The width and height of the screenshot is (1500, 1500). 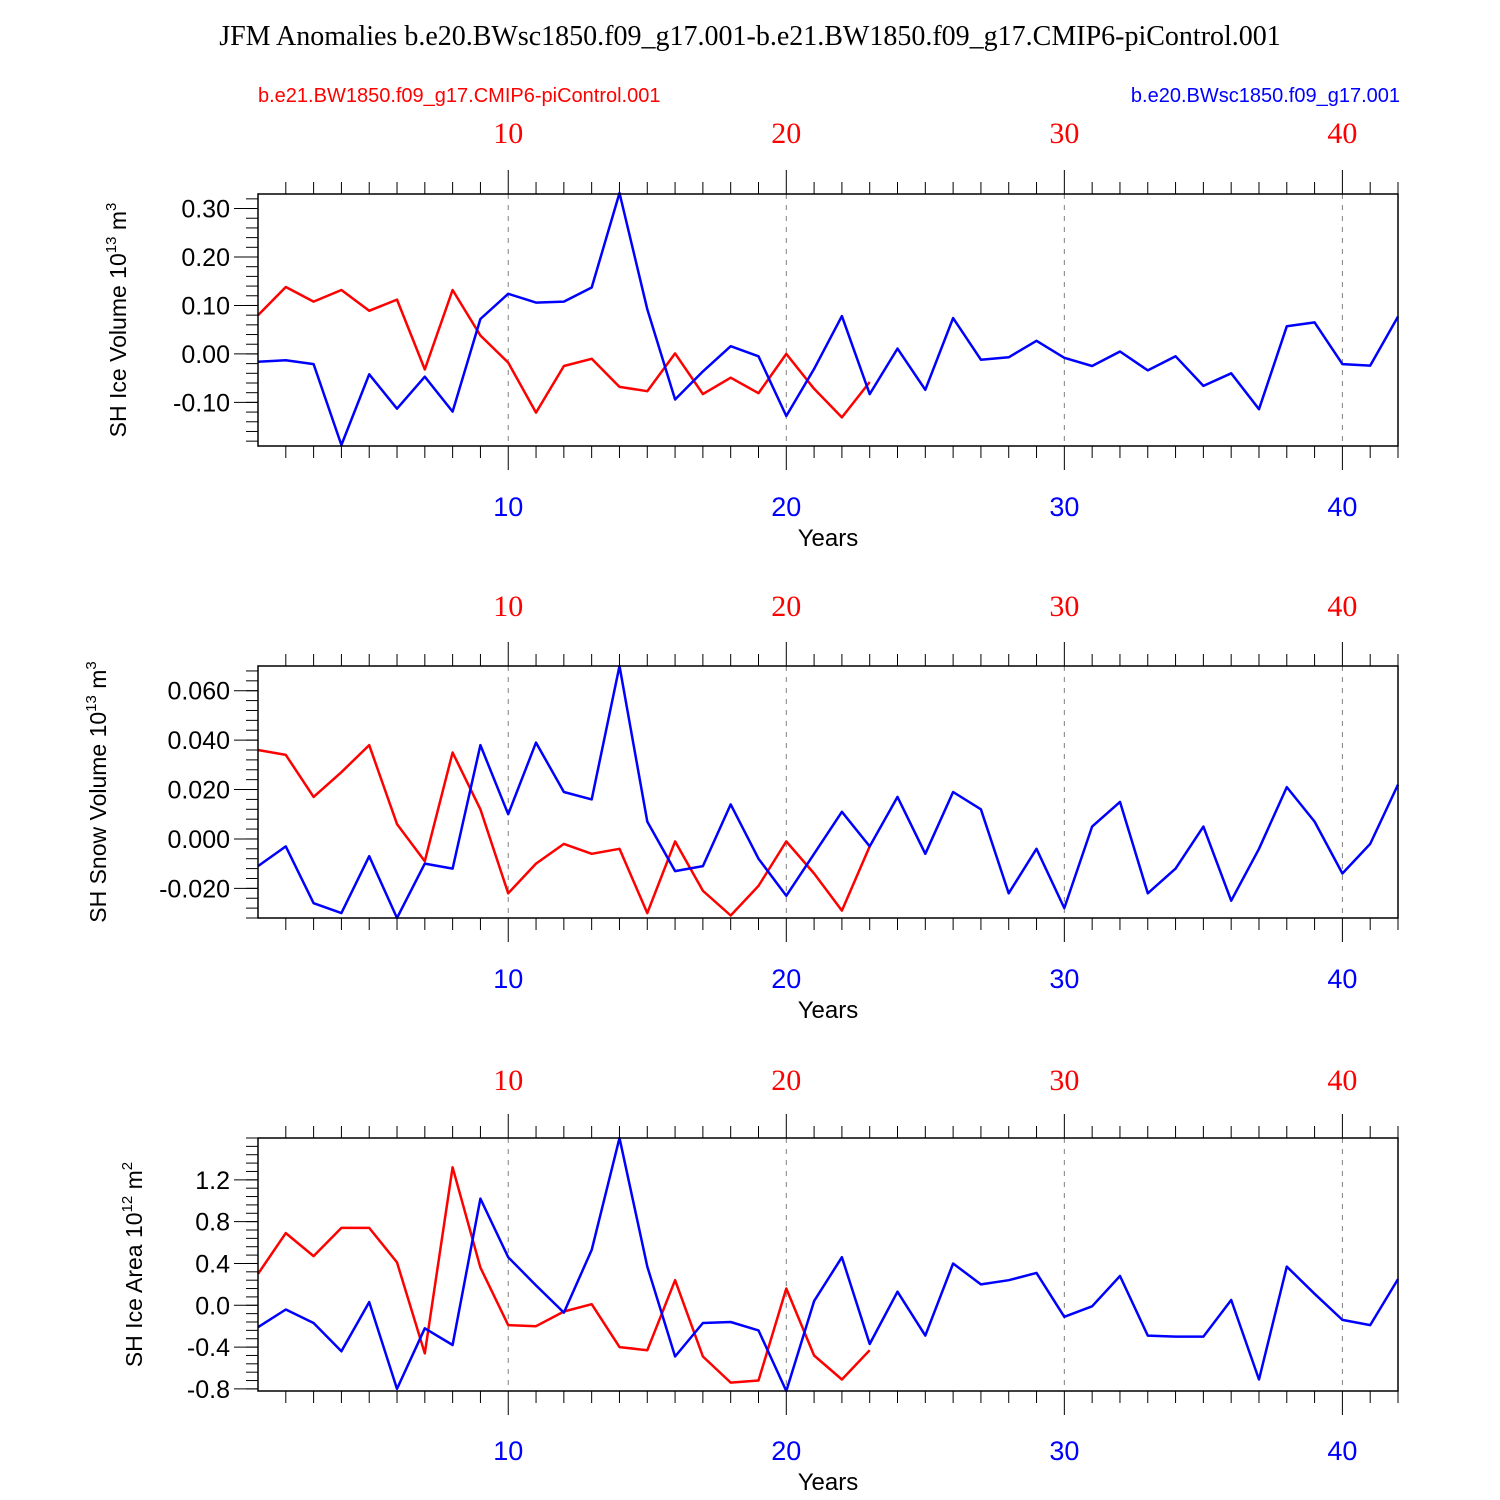 What do you see at coordinates (208, 1390) in the screenshot?
I see `y-tick-label: -0.8` at bounding box center [208, 1390].